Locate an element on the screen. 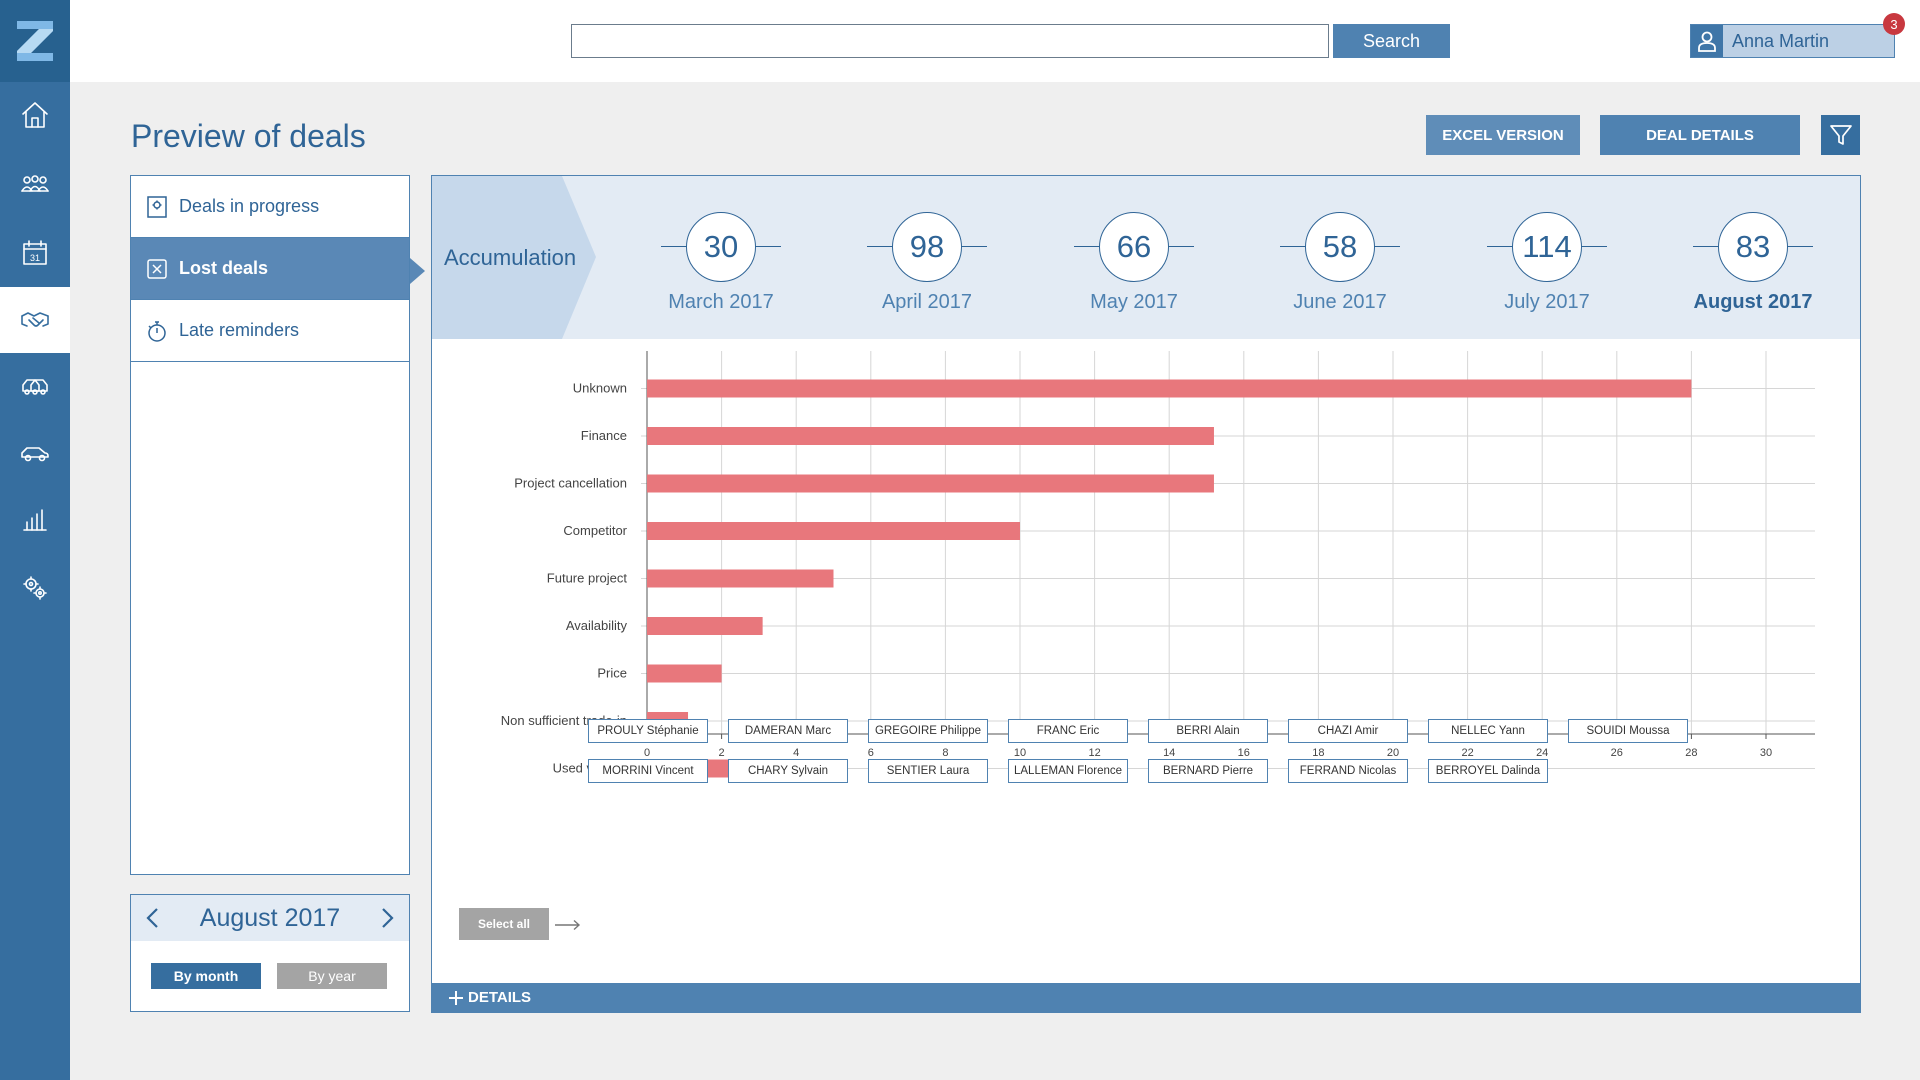 This screenshot has height=1080, width=1920. month-label: May 2017 is located at coordinates (1134, 302).